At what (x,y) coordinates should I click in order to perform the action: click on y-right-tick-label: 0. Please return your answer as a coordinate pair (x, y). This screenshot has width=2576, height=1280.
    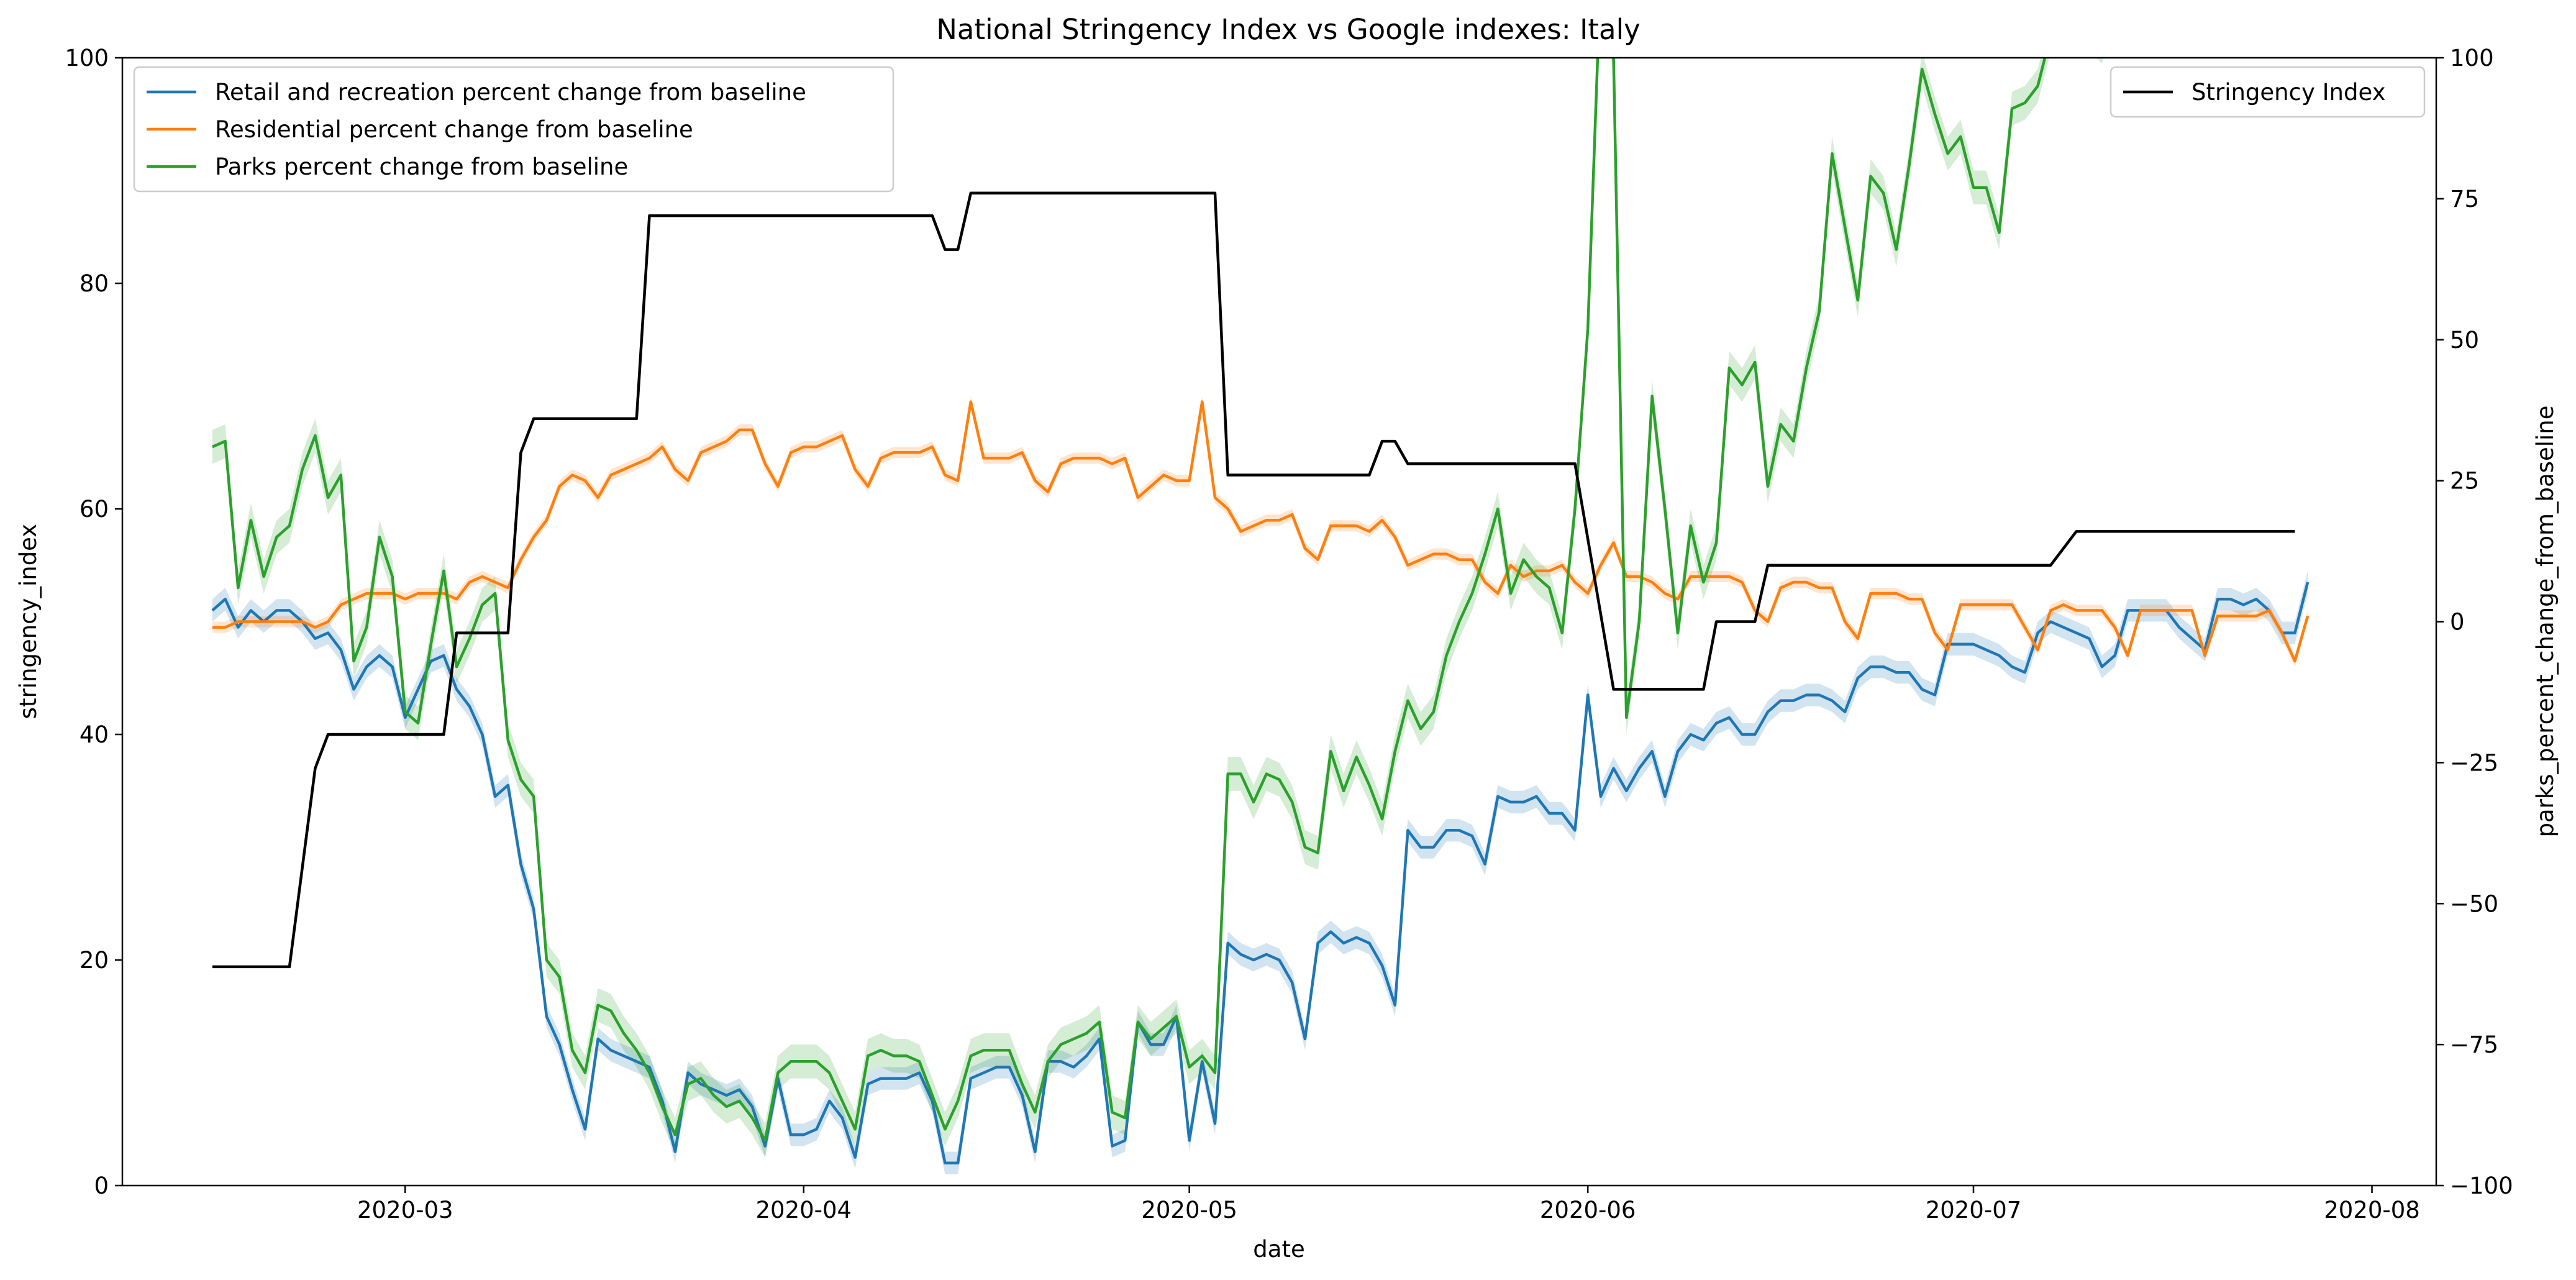
    Looking at the image, I should click on (2457, 622).